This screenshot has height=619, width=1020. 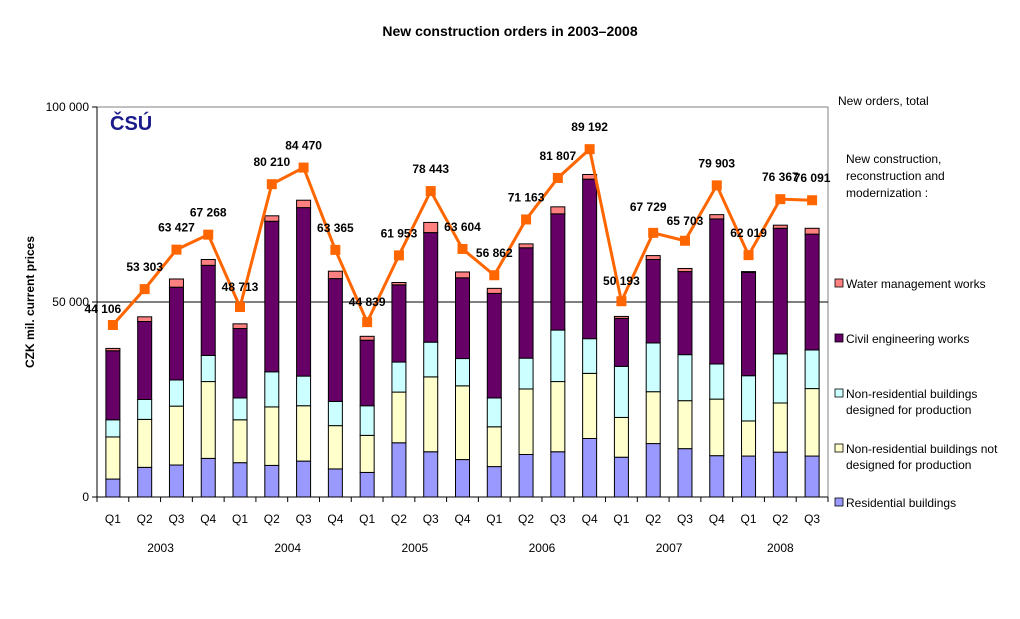 I want to click on total-data-label: 76 091, so click(x=812, y=178).